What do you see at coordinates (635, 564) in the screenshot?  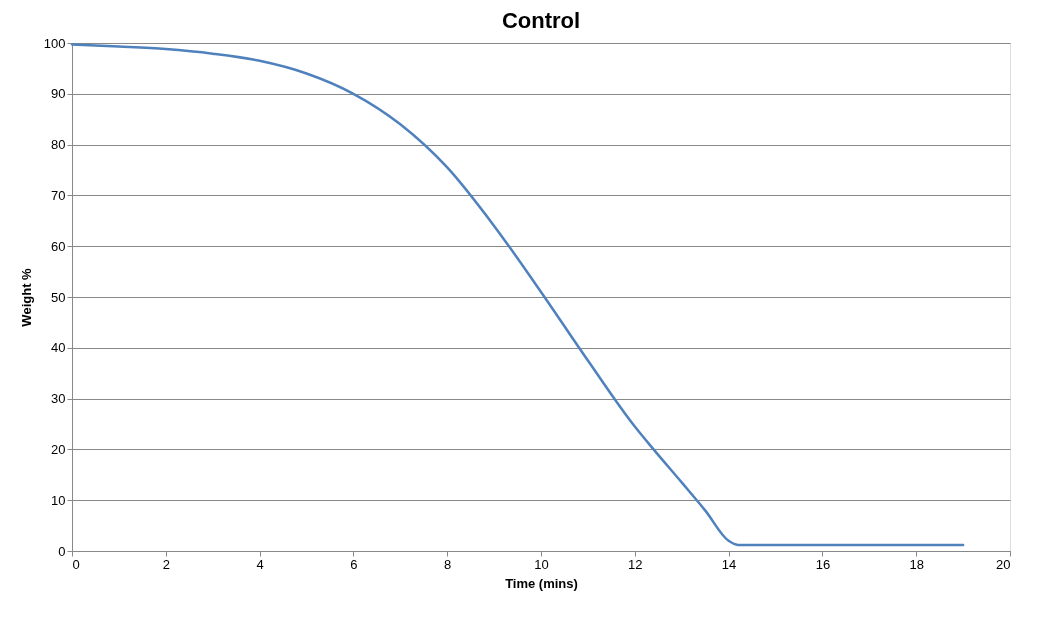 I see `x-tick-label: 12` at bounding box center [635, 564].